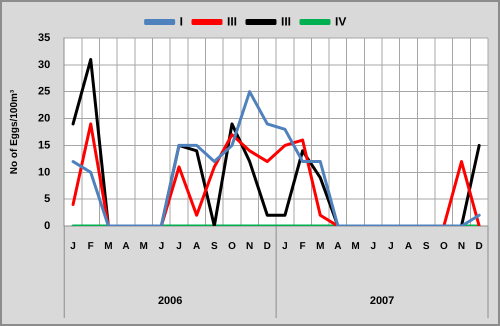  Describe the element at coordinates (44, 38) in the screenshot. I see `y-tick-label: 35` at that location.